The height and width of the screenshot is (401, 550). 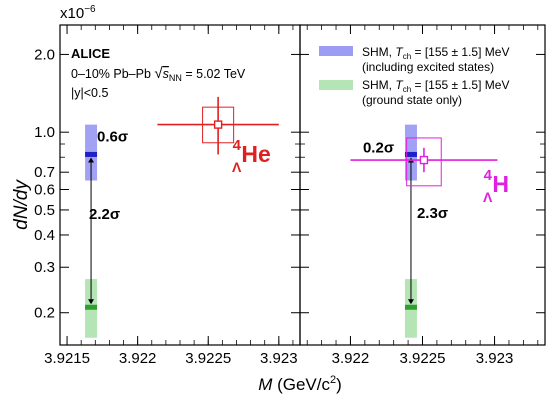 I want to click on sigma-label-h-excited: 0.2σ, so click(x=378, y=147).